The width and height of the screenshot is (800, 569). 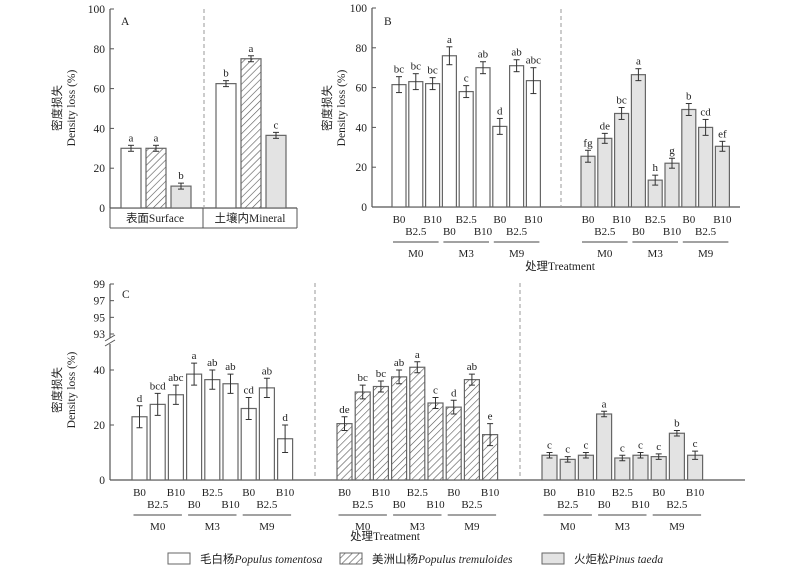 I want to click on panel-c-y-axis-tick-label: 40, so click(x=100, y=371).